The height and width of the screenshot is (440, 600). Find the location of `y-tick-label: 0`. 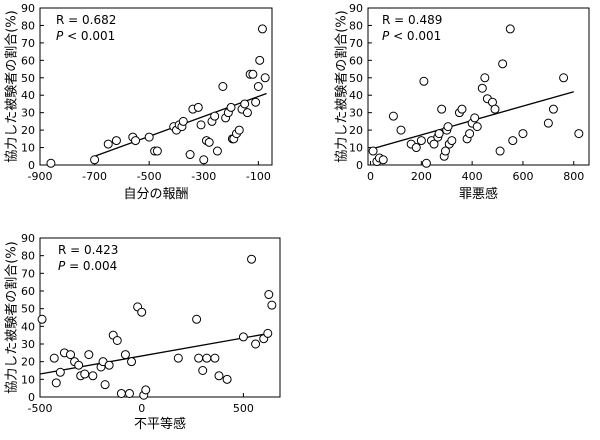

y-tick-label: 0 is located at coordinates (31, 397).